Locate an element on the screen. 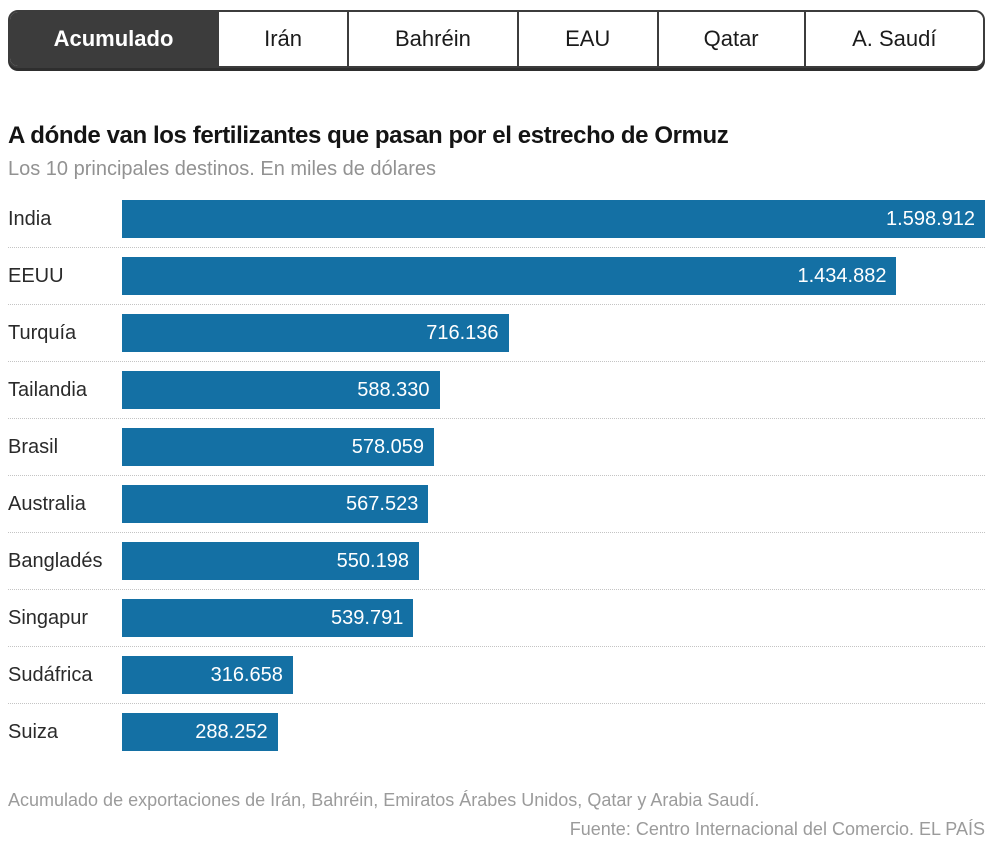 The height and width of the screenshot is (851, 1000). tab-acumulado: Acumulado is located at coordinates (113, 39).